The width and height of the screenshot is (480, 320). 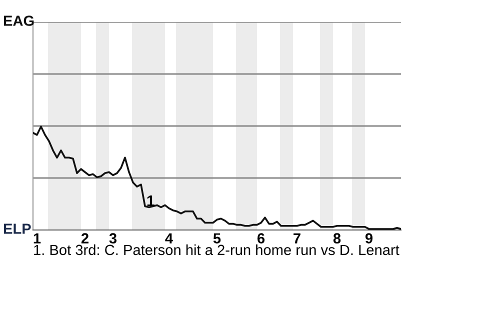 I want to click on text: ELP, so click(x=17, y=229).